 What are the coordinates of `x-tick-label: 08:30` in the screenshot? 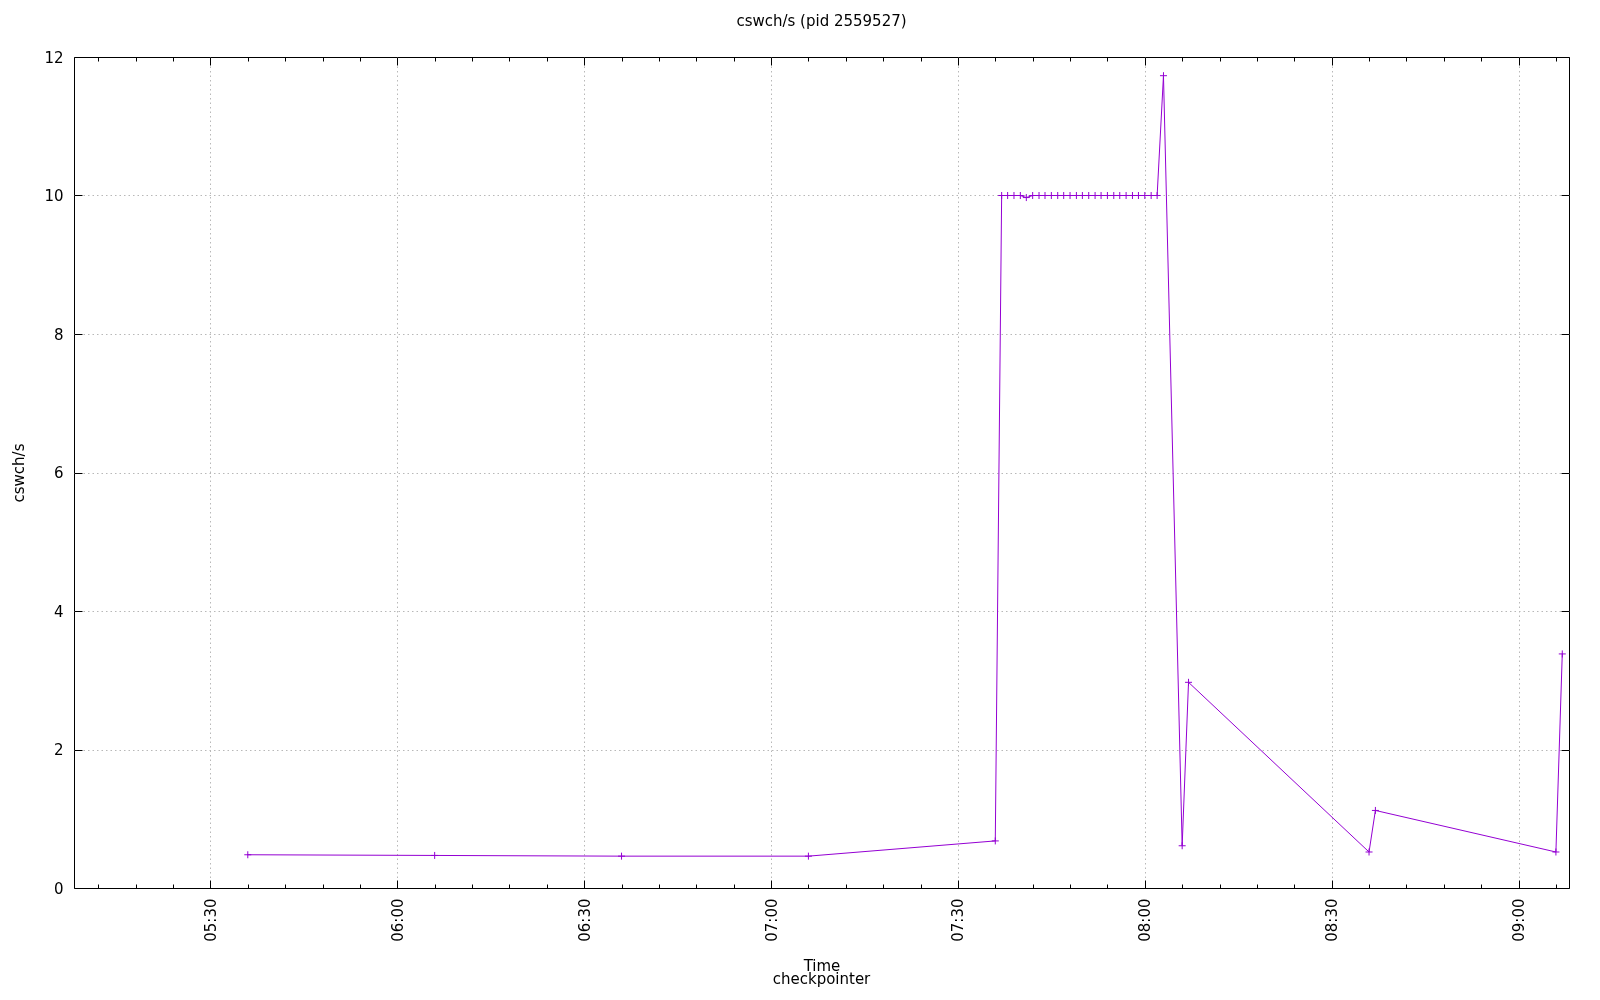 It's located at (1332, 920).